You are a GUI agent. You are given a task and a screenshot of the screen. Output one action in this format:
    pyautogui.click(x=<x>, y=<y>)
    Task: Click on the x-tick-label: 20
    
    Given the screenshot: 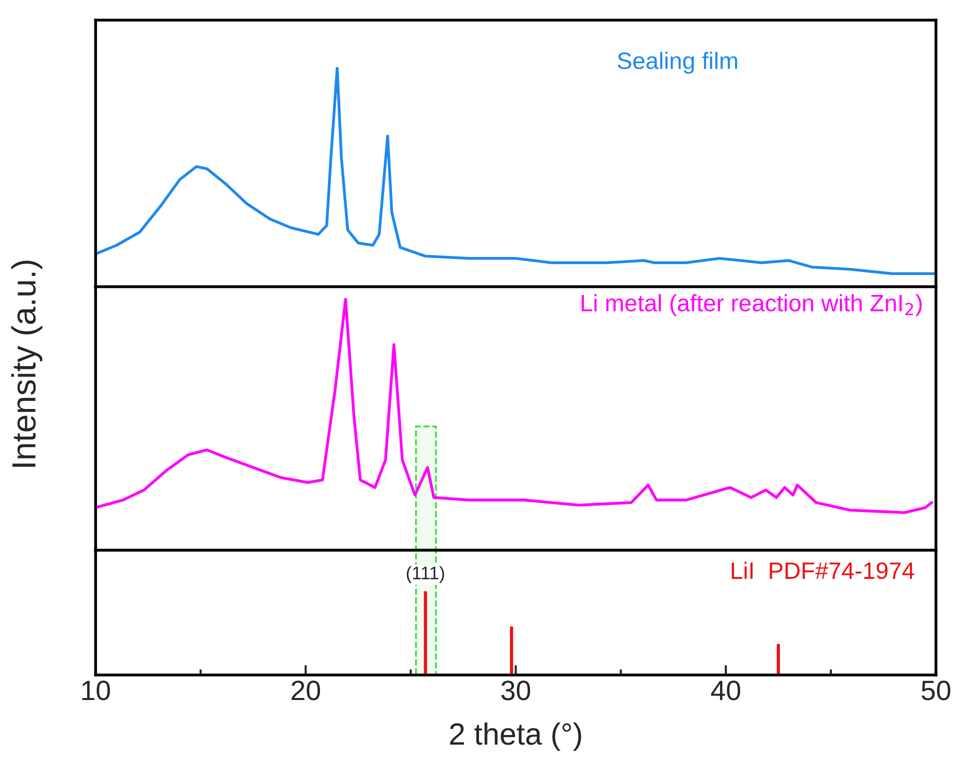 What is the action you would take?
    pyautogui.click(x=306, y=690)
    